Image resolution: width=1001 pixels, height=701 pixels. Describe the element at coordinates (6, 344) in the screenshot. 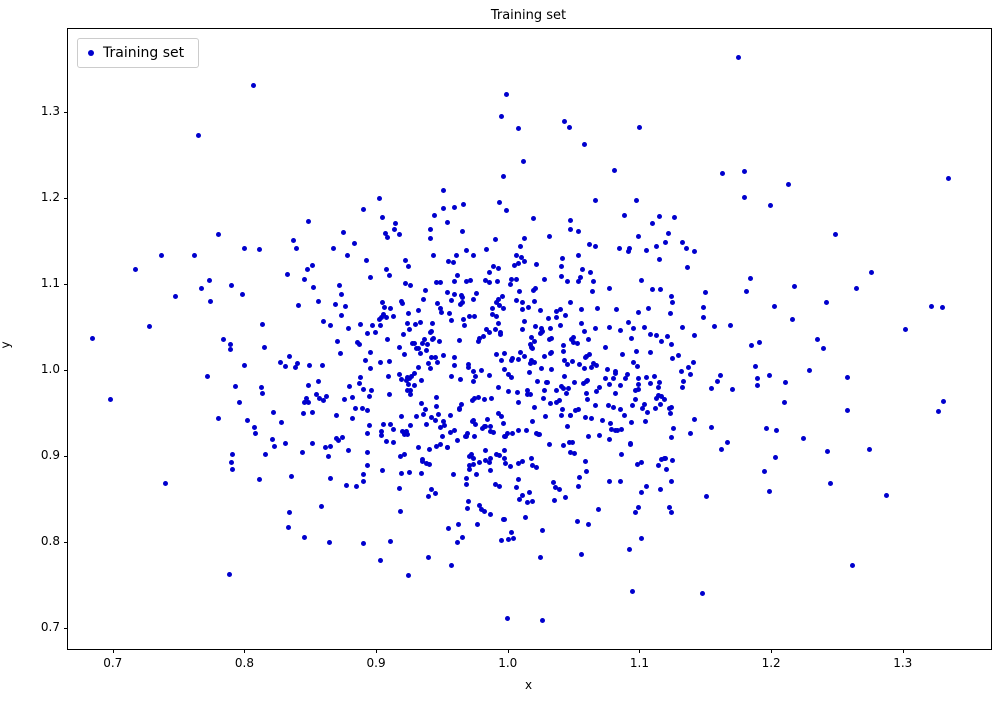

I see `y-axis-label: y` at that location.